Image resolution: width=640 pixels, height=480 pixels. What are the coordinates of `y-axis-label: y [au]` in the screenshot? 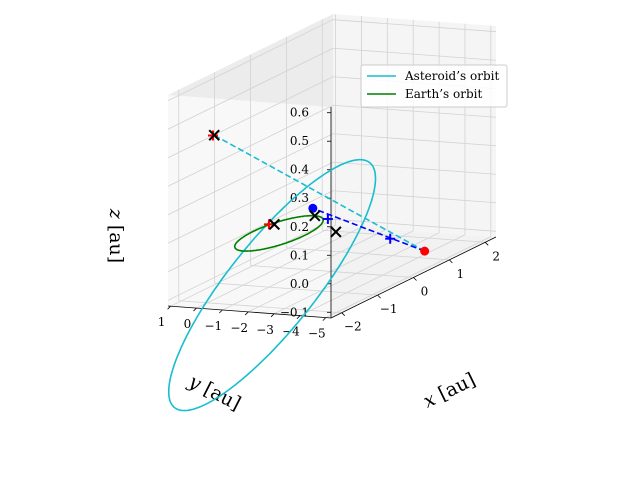 It's located at (214, 392).